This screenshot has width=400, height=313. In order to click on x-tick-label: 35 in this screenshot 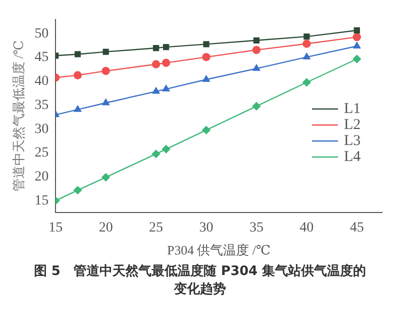, I will do `click(256, 228)`.